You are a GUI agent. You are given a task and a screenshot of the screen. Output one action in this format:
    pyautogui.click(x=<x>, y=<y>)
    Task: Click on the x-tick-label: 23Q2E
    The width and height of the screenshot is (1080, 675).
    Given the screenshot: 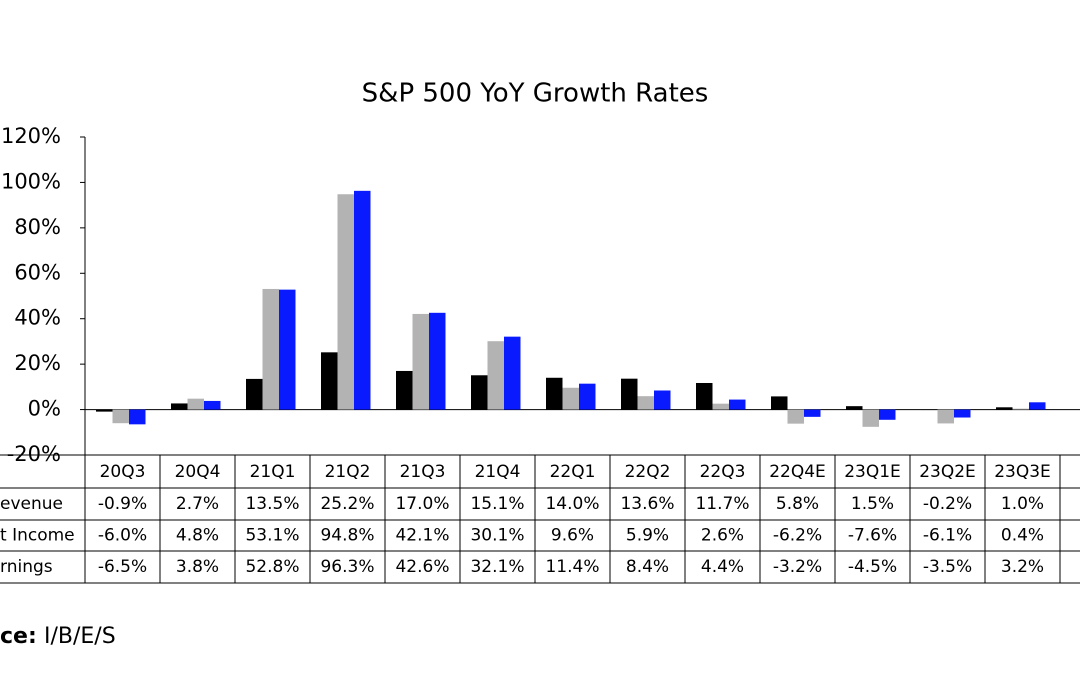 What is the action you would take?
    pyautogui.click(x=947, y=472)
    